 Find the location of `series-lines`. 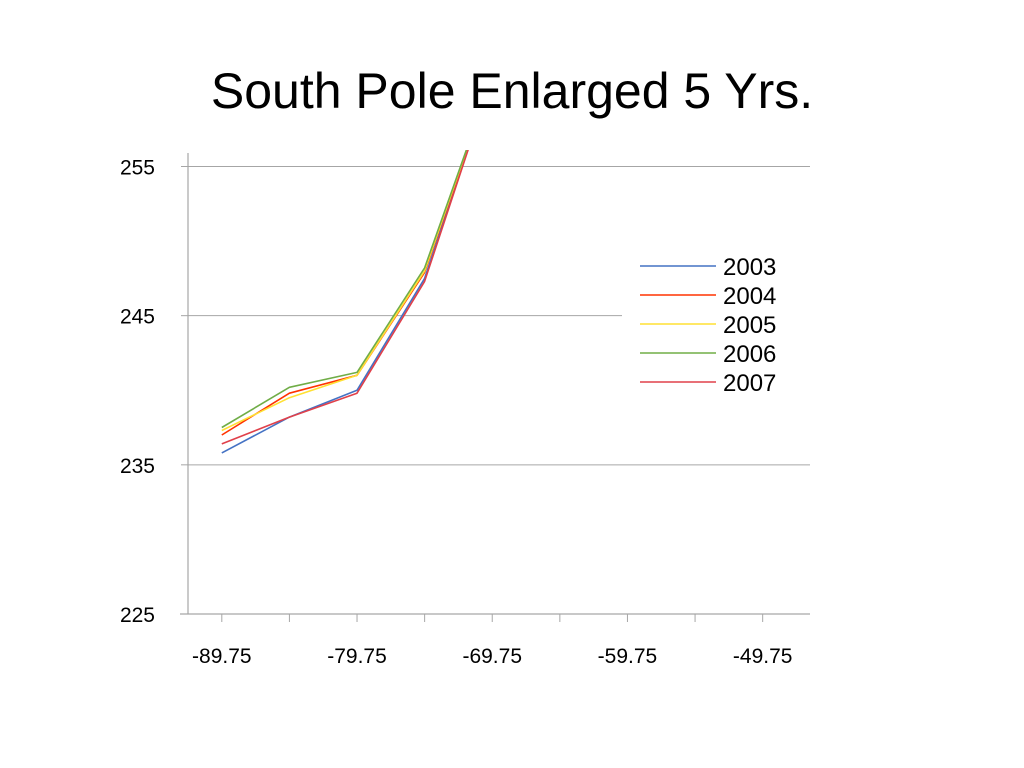

series-lines is located at coordinates (345, 302).